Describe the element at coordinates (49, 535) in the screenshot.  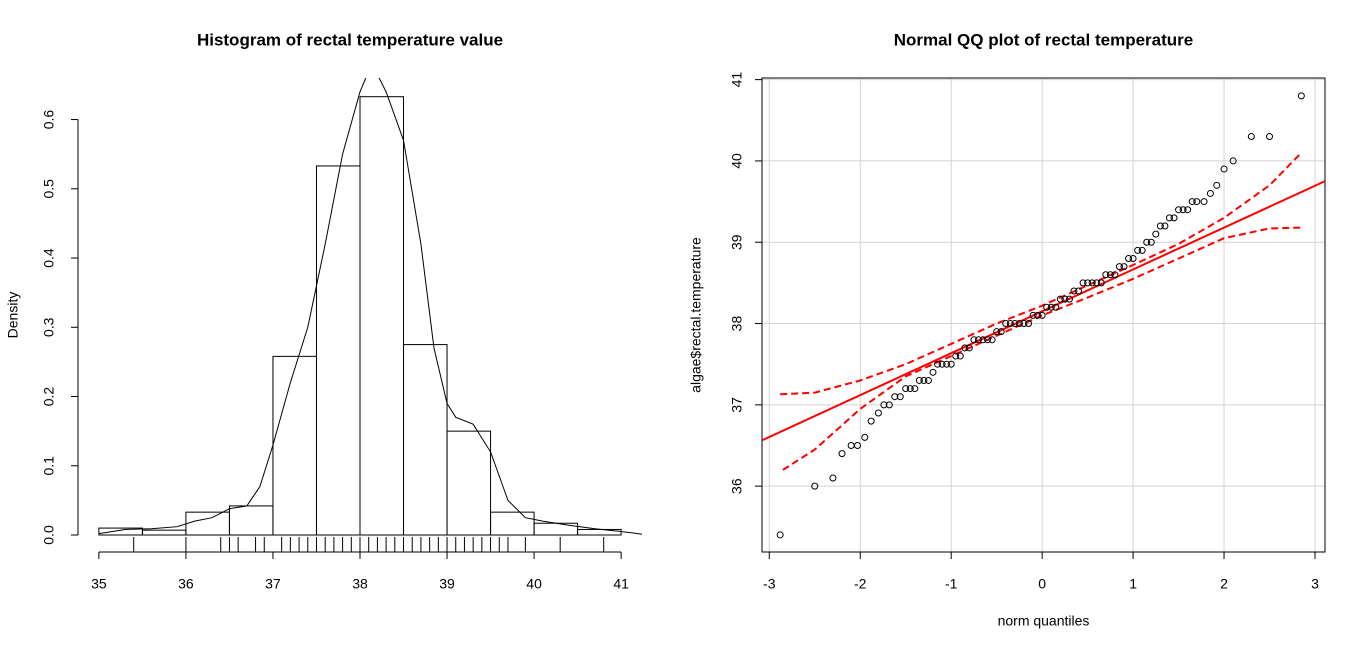
I see `y-tick-label: 0.0` at that location.